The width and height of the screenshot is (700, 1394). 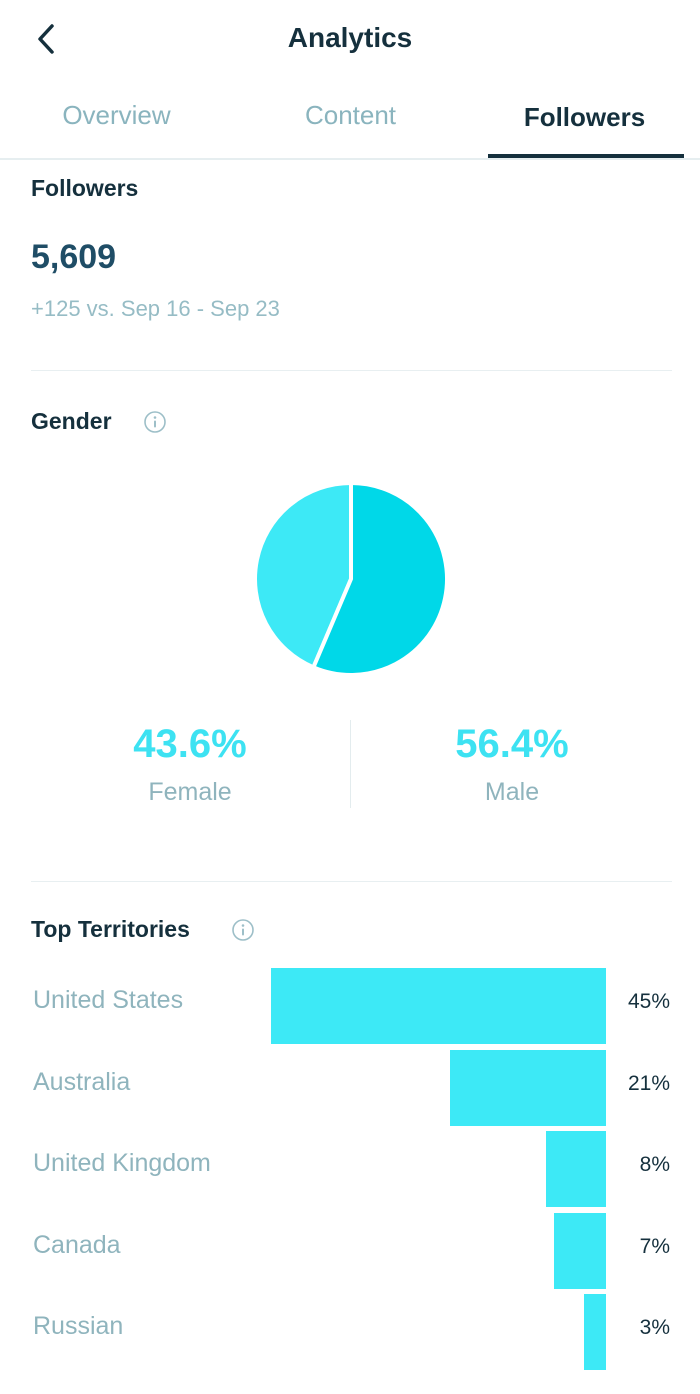 What do you see at coordinates (512, 744) in the screenshot?
I see `male-percentage: 56.4%` at bounding box center [512, 744].